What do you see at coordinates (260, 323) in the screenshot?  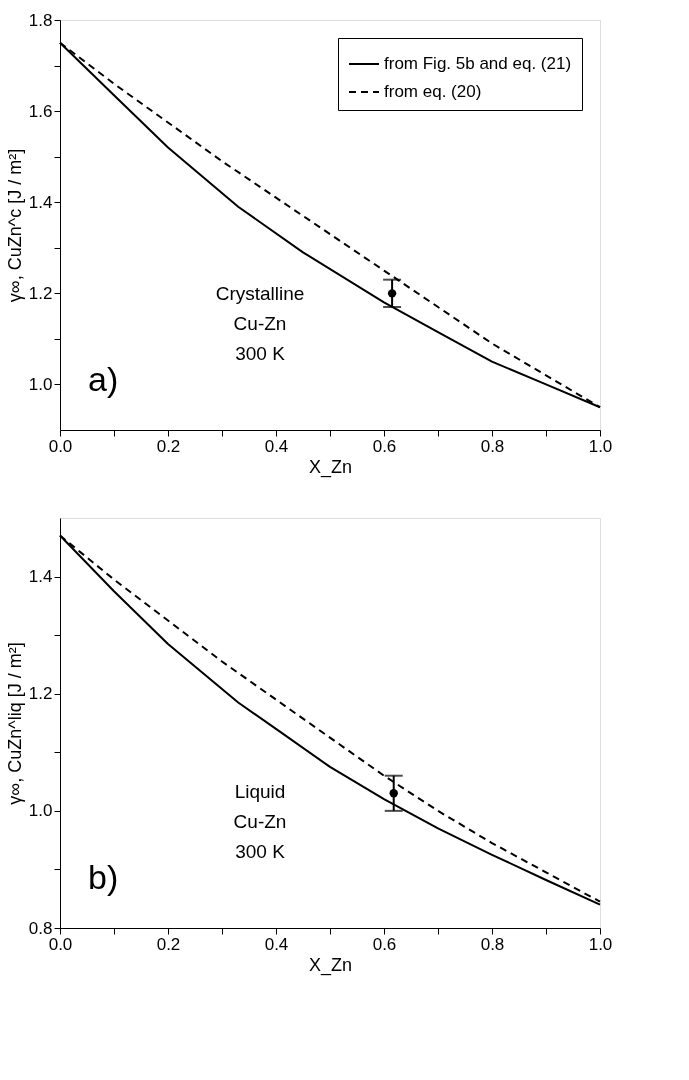 I see `annotation: Crystalline Cu-Zn 300 K` at bounding box center [260, 323].